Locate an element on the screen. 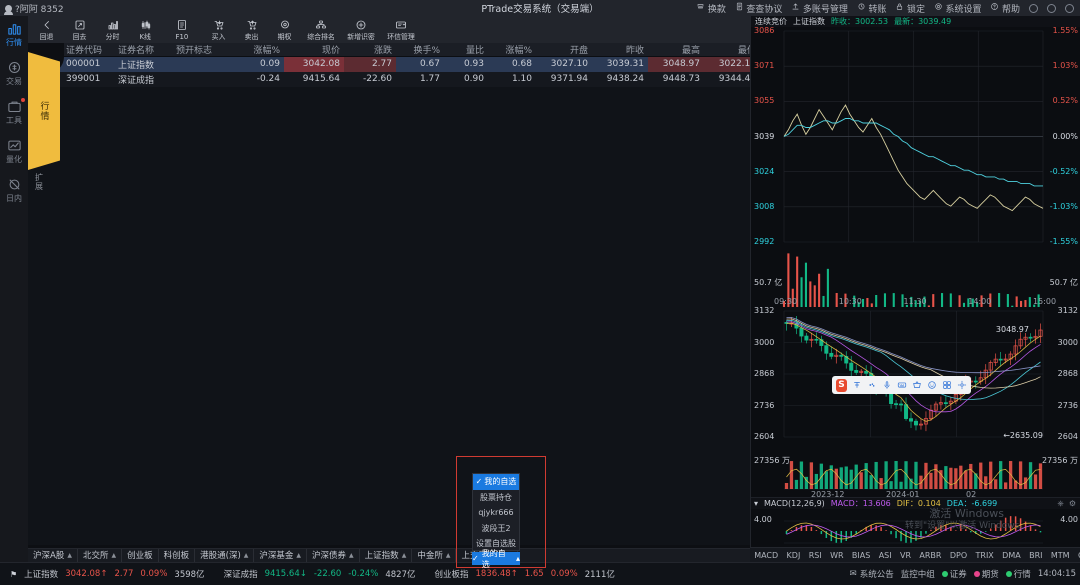 The height and width of the screenshot is (585, 1080). indicator-tab-MACD: MACD is located at coordinates (766, 555).